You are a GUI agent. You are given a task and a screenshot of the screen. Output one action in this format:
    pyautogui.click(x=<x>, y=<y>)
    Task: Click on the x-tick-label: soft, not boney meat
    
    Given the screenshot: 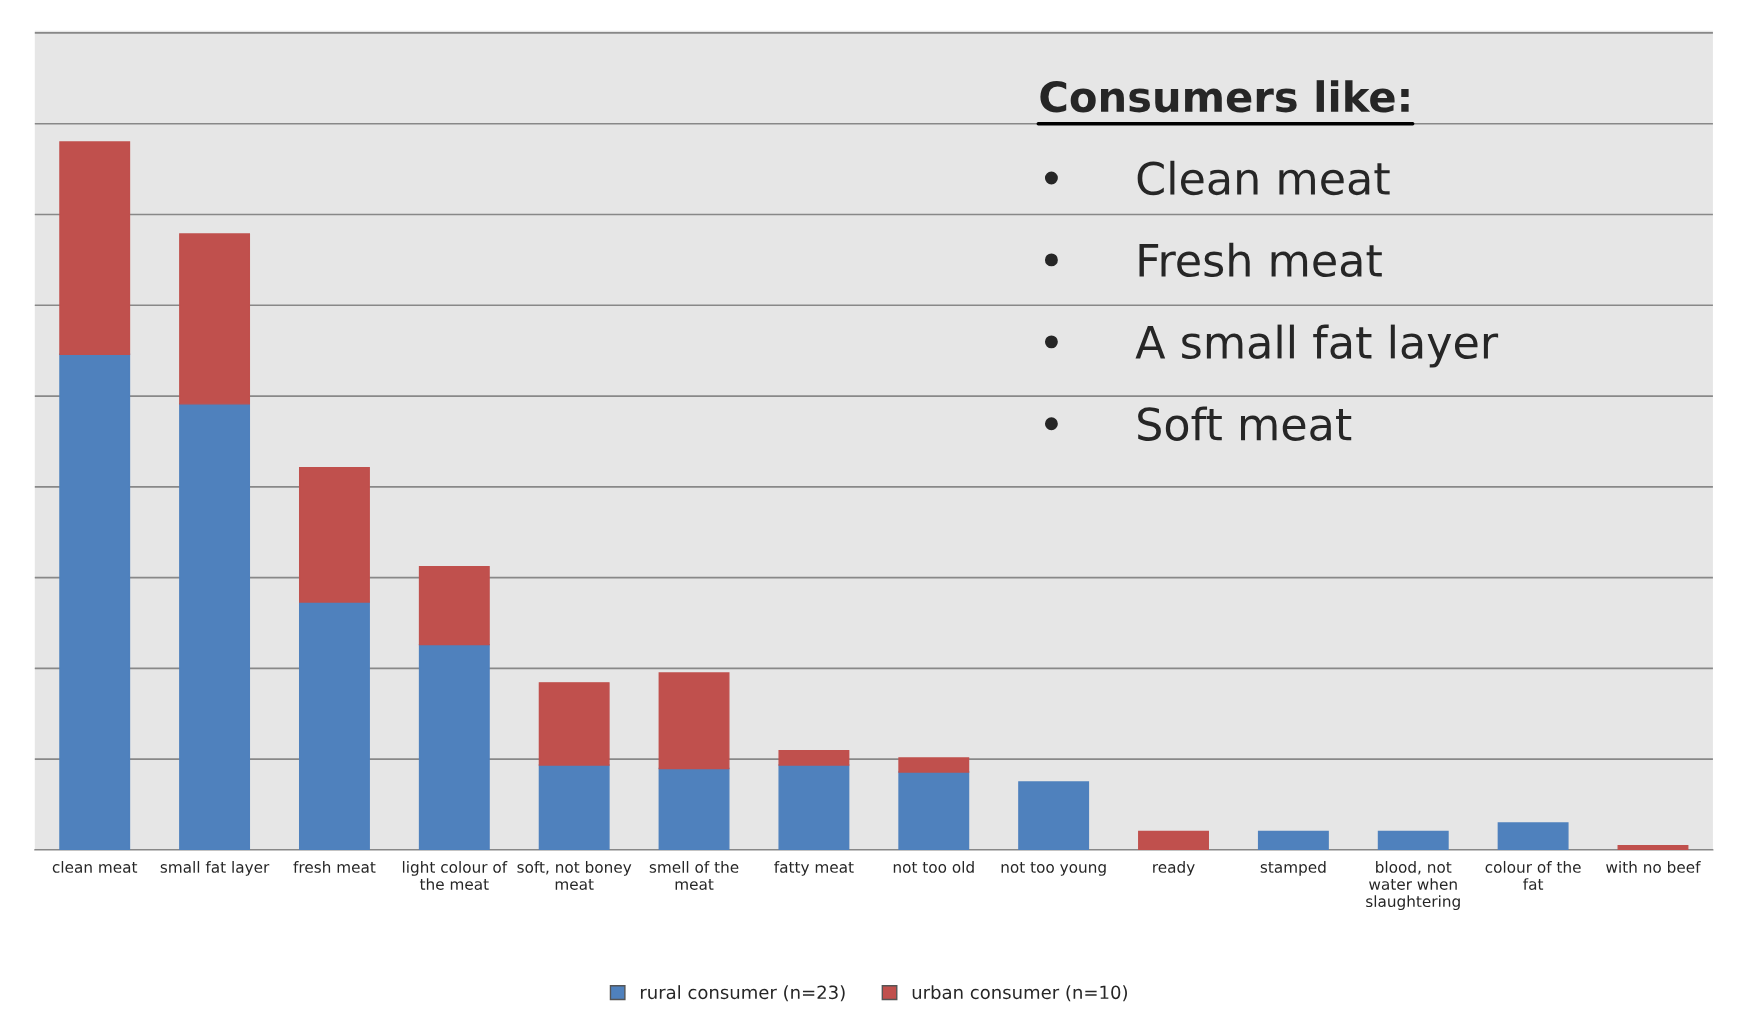 What is the action you would take?
    pyautogui.click(x=574, y=875)
    